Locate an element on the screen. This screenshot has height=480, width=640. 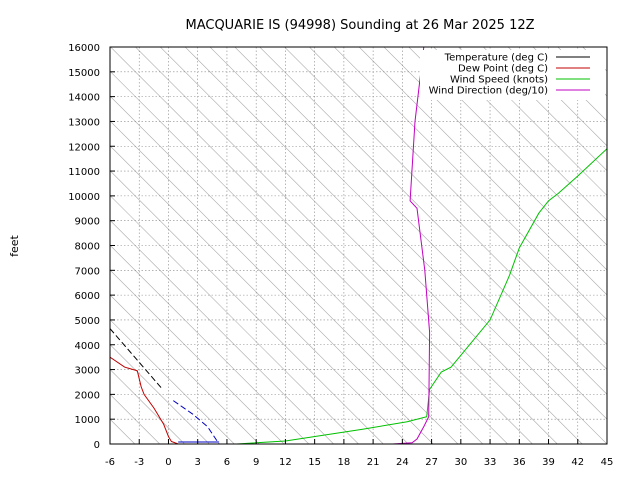
y-tick-label: 14000 is located at coordinates (84, 98).